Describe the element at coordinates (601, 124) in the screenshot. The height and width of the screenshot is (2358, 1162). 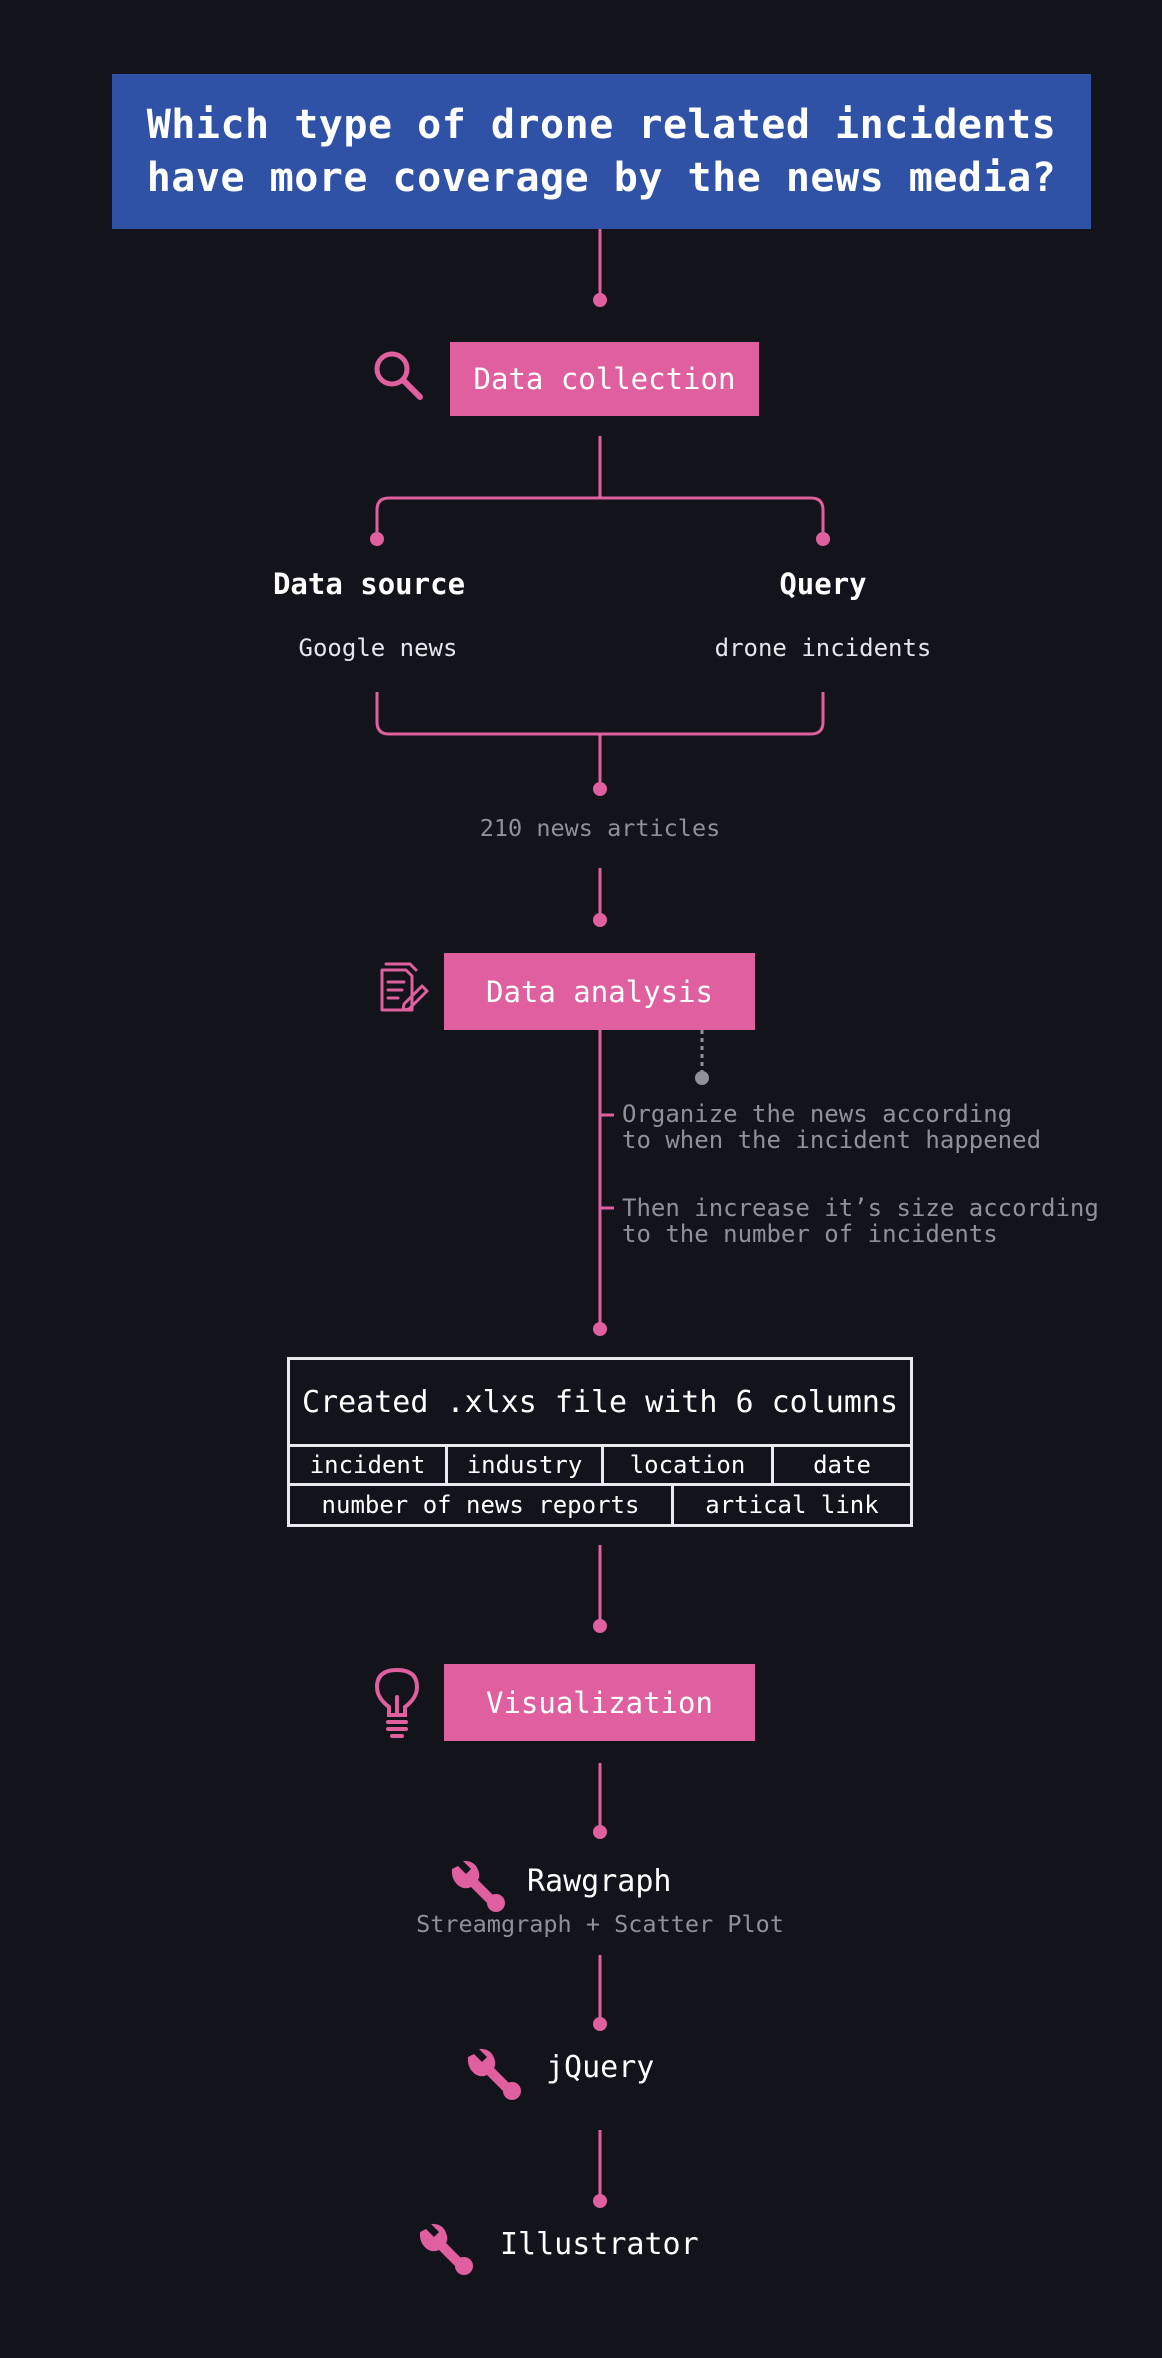
I see `title-line-1: Which type of drone related incidents` at that location.